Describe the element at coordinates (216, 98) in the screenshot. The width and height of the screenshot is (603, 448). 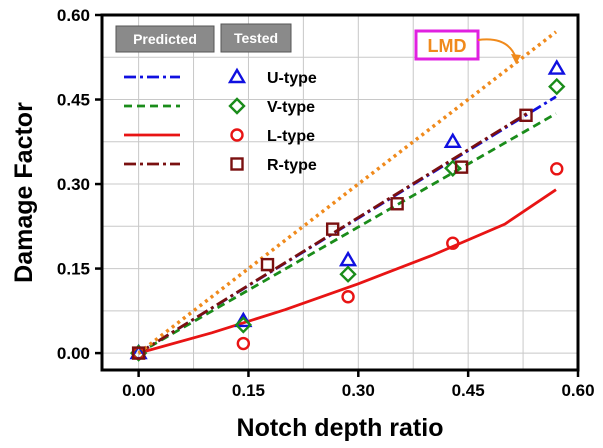
I see `legend: Predicted Tested U-type V-type L-type R-type` at that location.